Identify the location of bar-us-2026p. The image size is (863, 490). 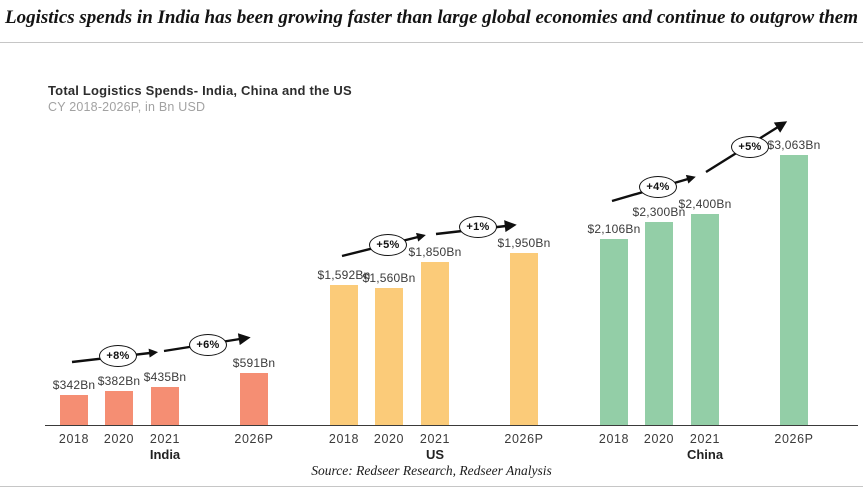
(524, 339).